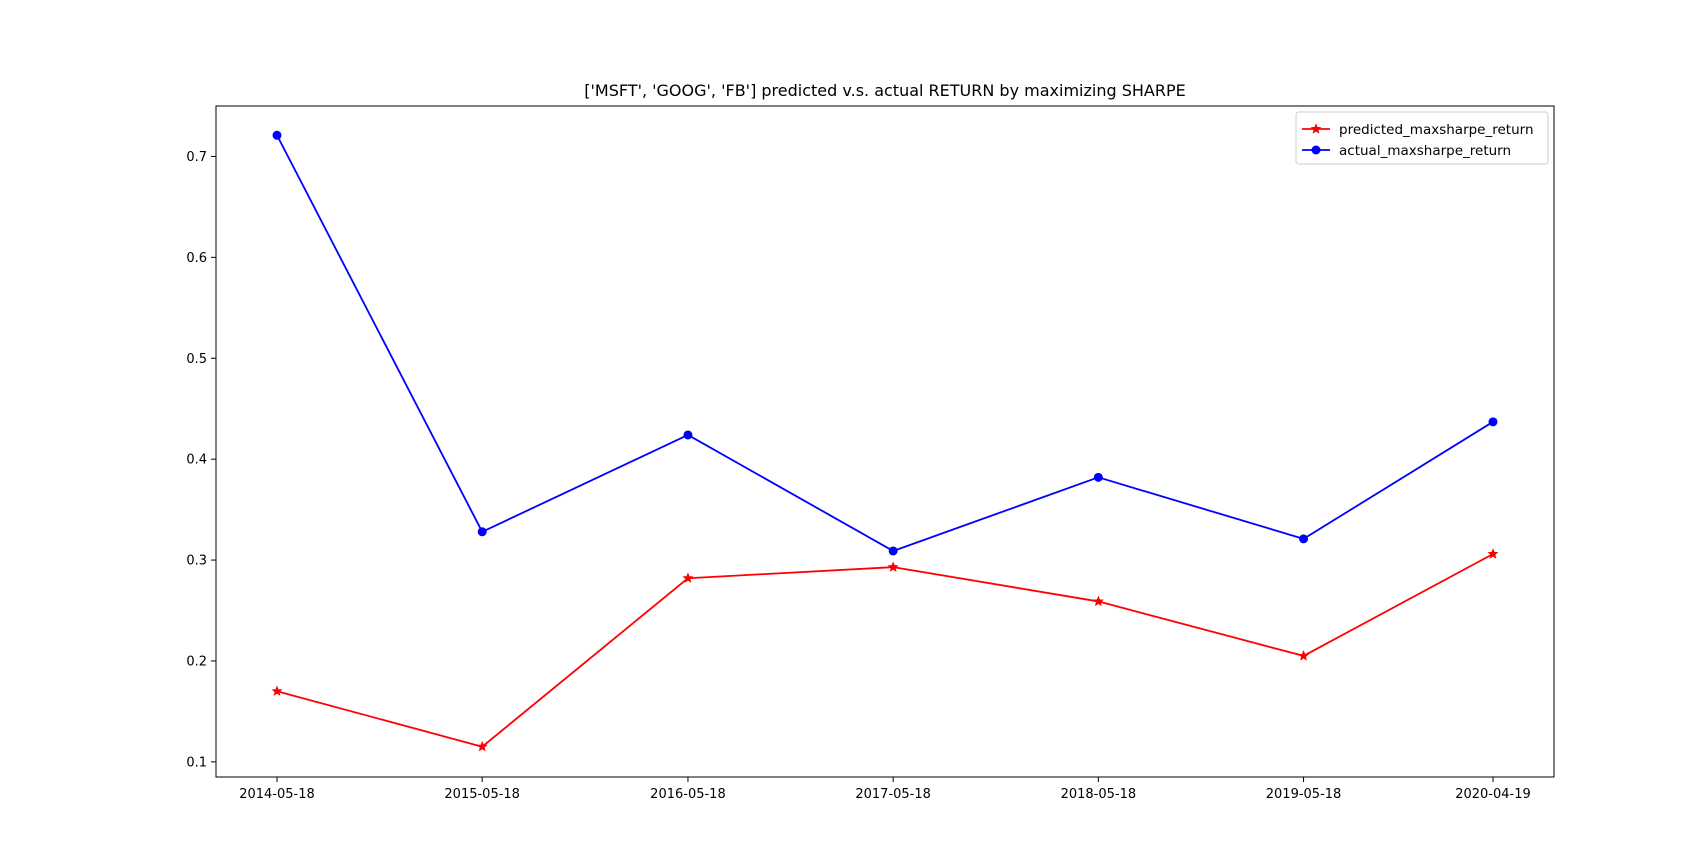 The height and width of the screenshot is (863, 1707). What do you see at coordinates (688, 794) in the screenshot?
I see `x-tick-label: 2016-05-18` at bounding box center [688, 794].